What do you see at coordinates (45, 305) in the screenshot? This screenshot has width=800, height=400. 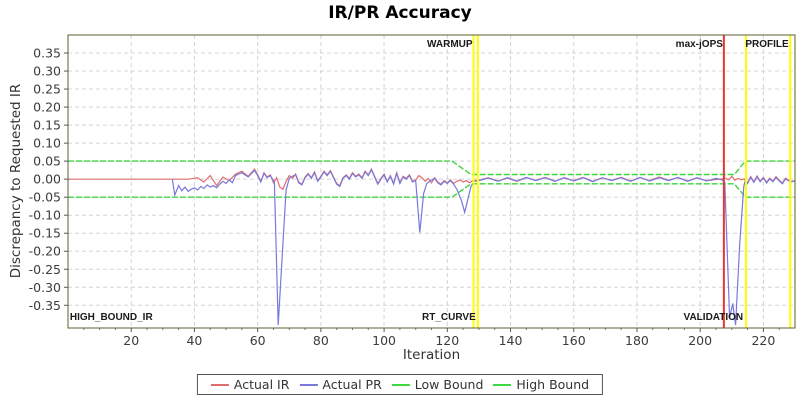 I see `y-tick-label: -0.35` at bounding box center [45, 305].